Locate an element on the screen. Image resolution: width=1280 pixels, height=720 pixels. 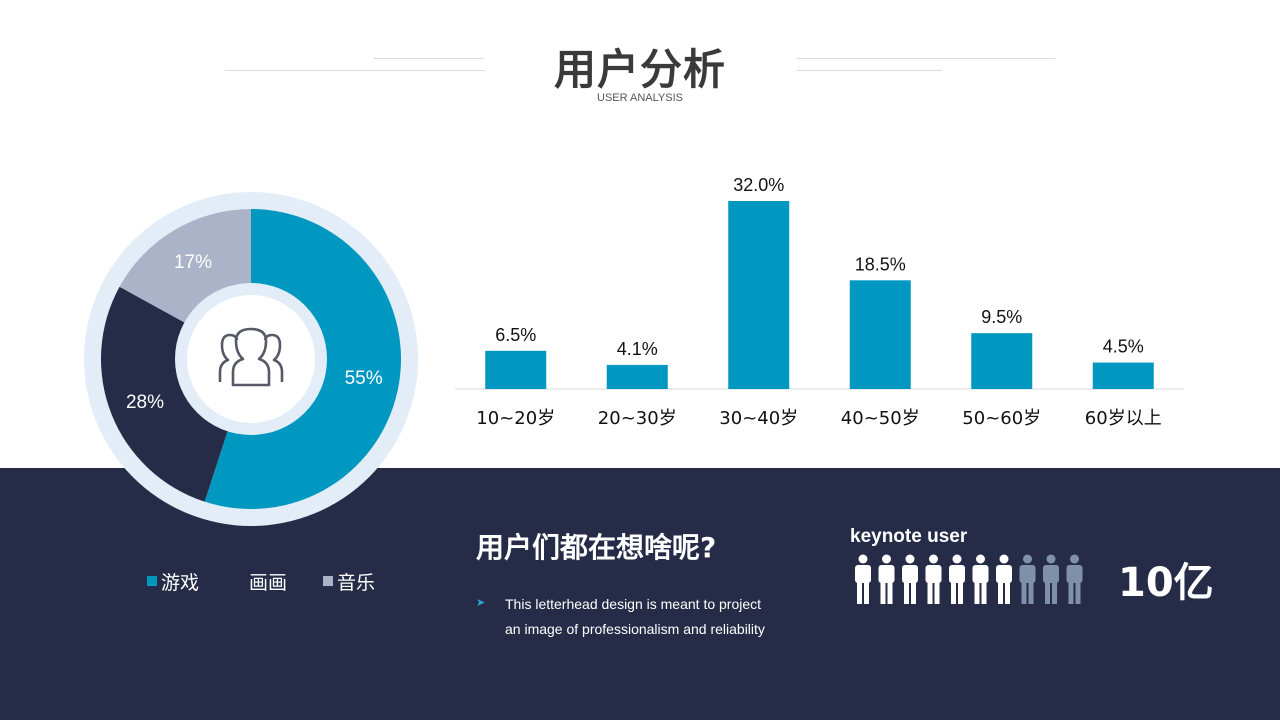
bar-value-label-0: 6.5% is located at coordinates (515, 335).